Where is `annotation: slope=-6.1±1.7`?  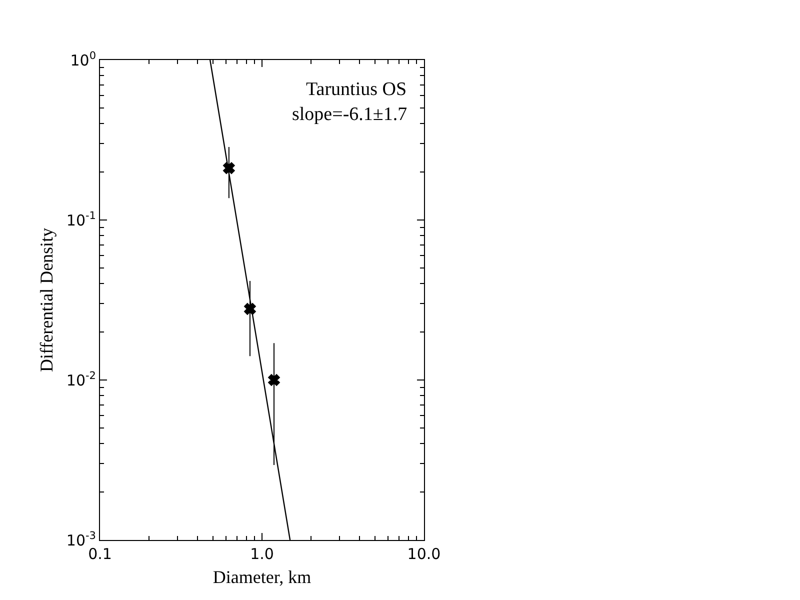 annotation: slope=-6.1±1.7 is located at coordinates (350, 114).